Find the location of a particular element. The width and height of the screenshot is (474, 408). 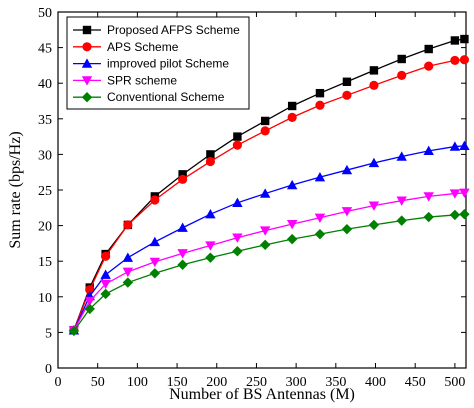

y-axis-label: Sum rate (bps/Hz) is located at coordinates (15, 189).